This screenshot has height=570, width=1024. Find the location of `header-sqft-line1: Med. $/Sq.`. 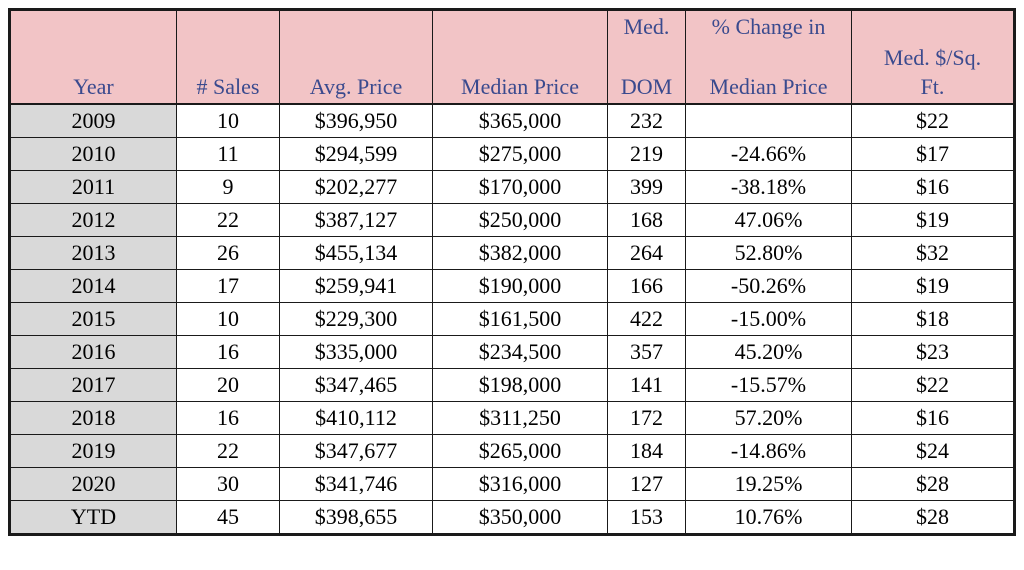

header-sqft-line1: Med. $/Sq. is located at coordinates (932, 57).